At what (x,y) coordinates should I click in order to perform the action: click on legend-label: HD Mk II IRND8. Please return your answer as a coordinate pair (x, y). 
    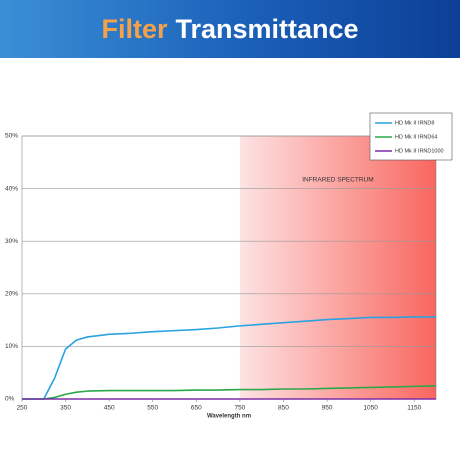
    Looking at the image, I should click on (414, 123).